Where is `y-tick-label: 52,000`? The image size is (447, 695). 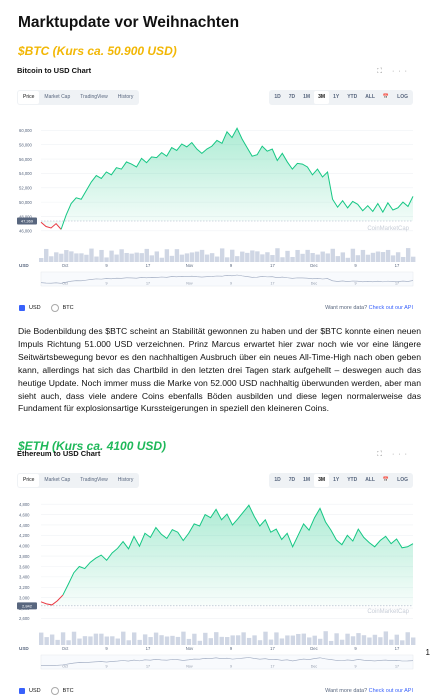
y-tick-label: 52,000 is located at coordinates (25, 188).